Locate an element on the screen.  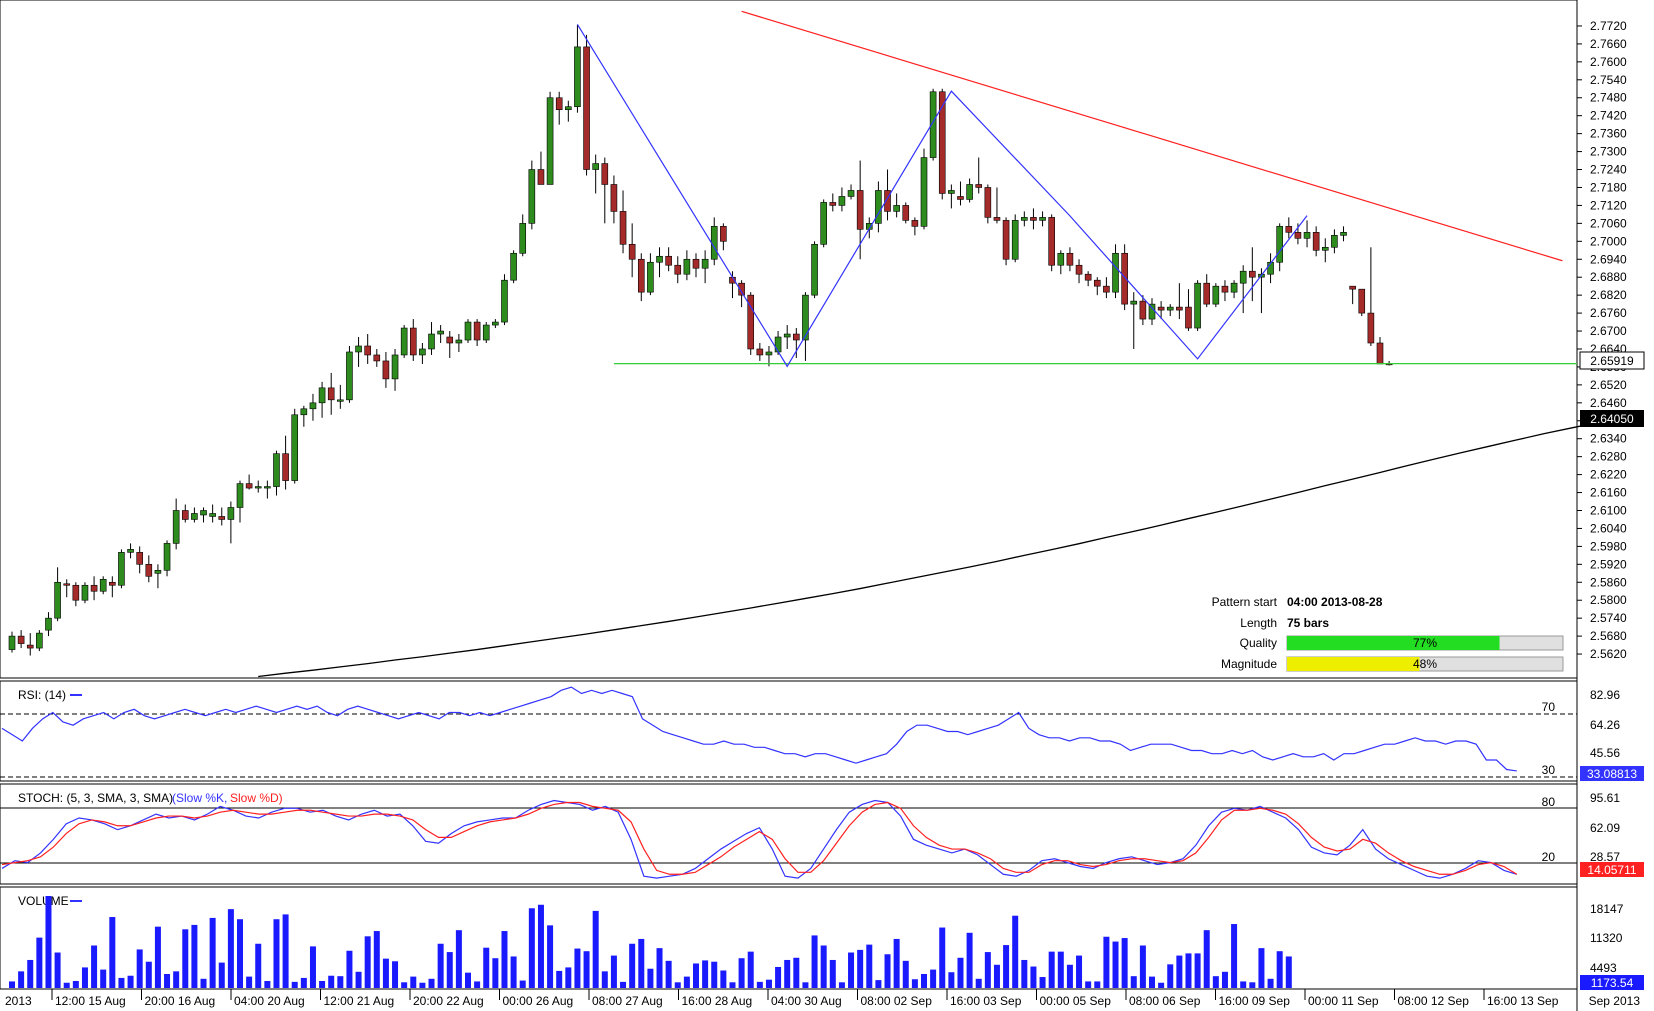
stoch-value-label: 14.05711 is located at coordinates (1611, 870).